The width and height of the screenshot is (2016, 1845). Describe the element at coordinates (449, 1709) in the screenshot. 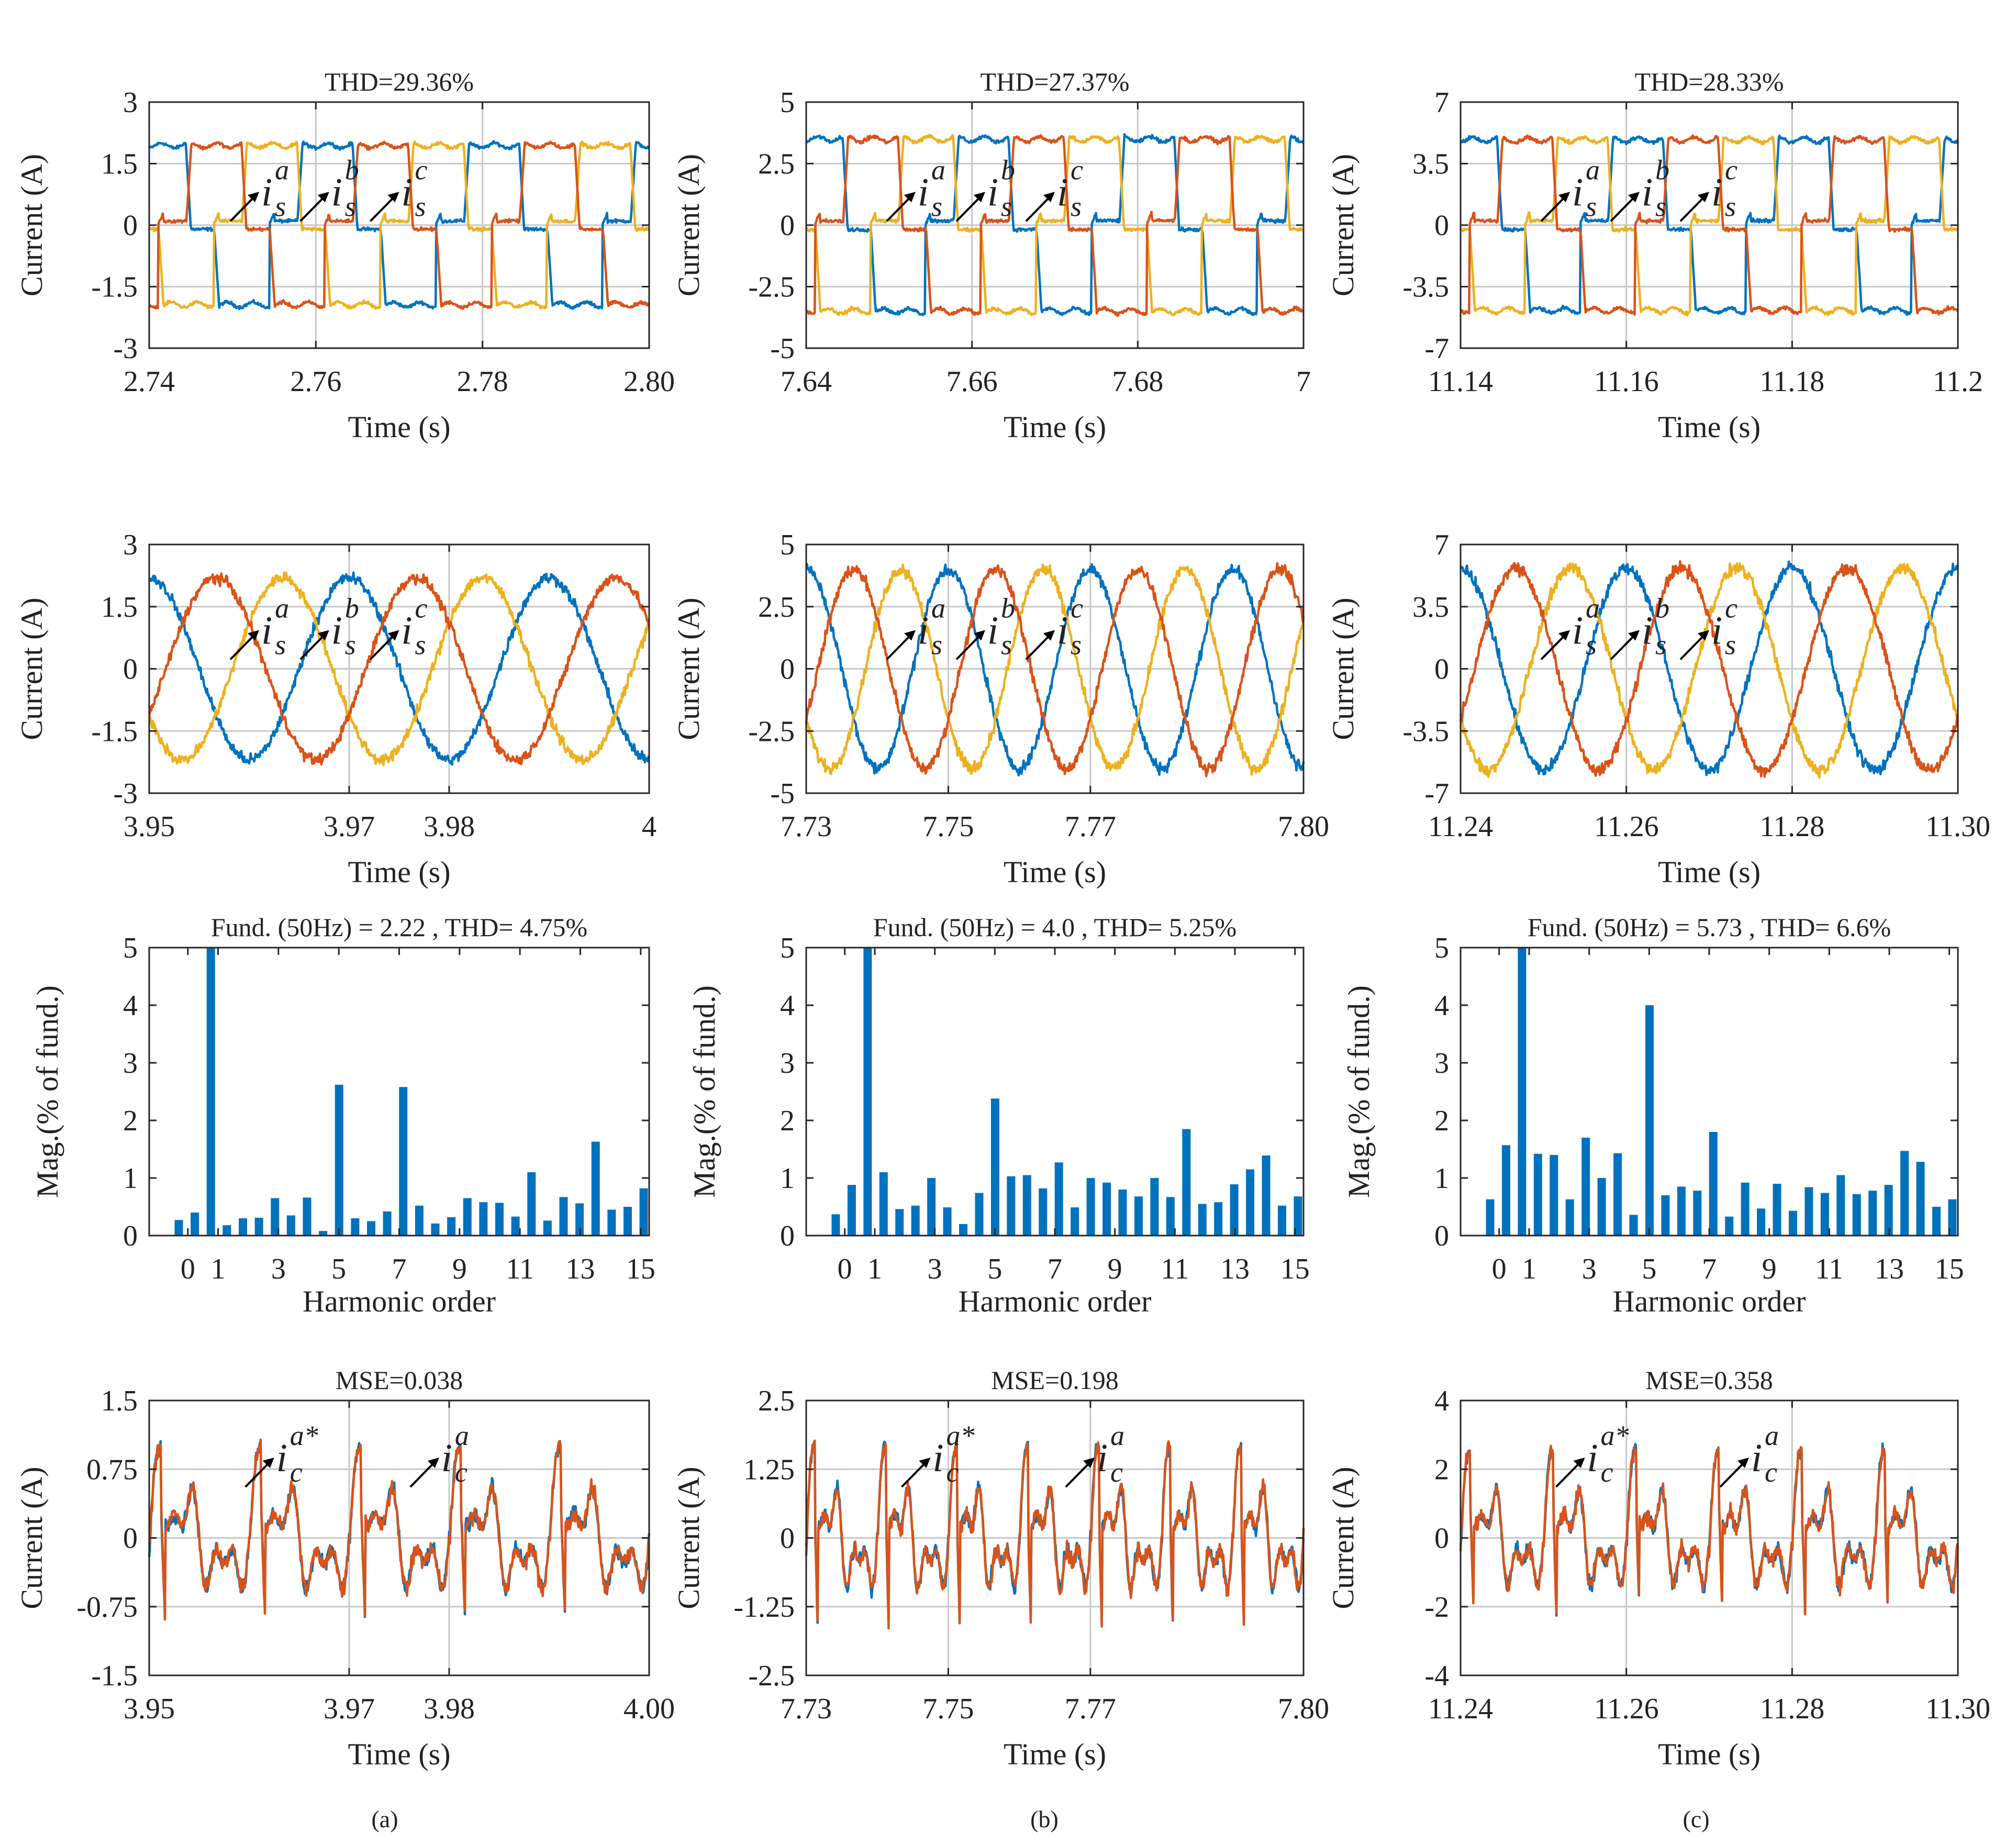

I see `x-tick-label: 3.98` at that location.